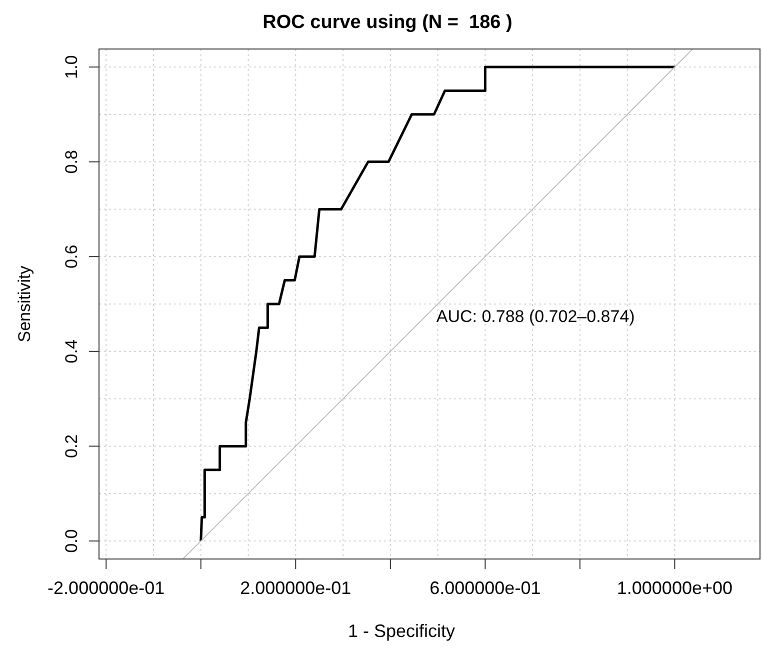 This screenshot has width=763, height=650. What do you see at coordinates (24, 303) in the screenshot?
I see `y-axis-title: Sensitivity` at bounding box center [24, 303].